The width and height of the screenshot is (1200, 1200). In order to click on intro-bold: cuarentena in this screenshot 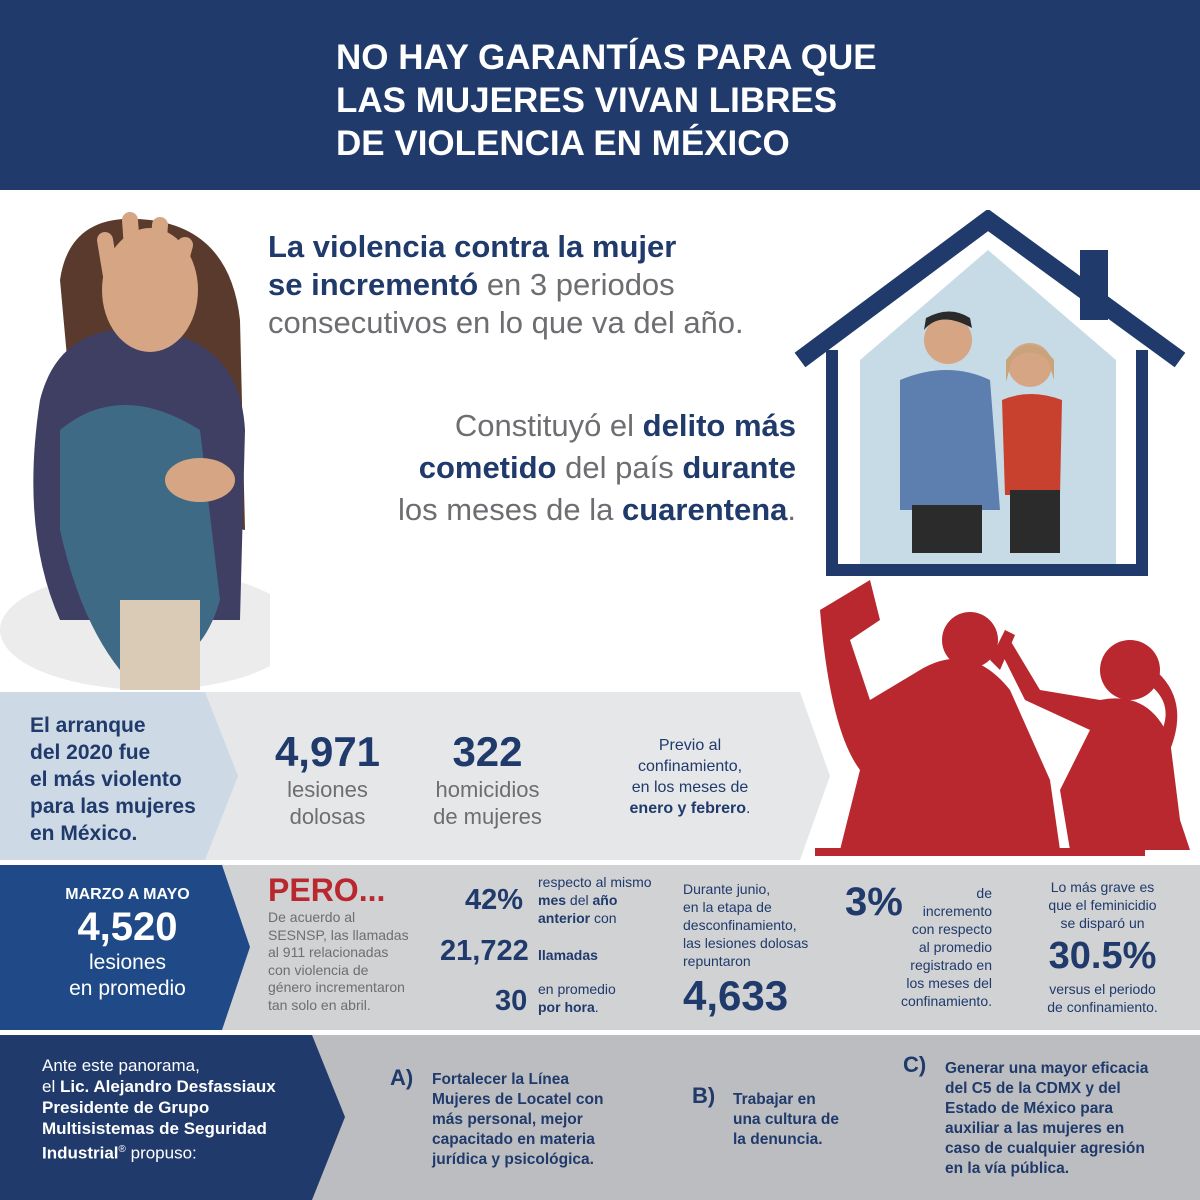, I will do `click(704, 509)`.